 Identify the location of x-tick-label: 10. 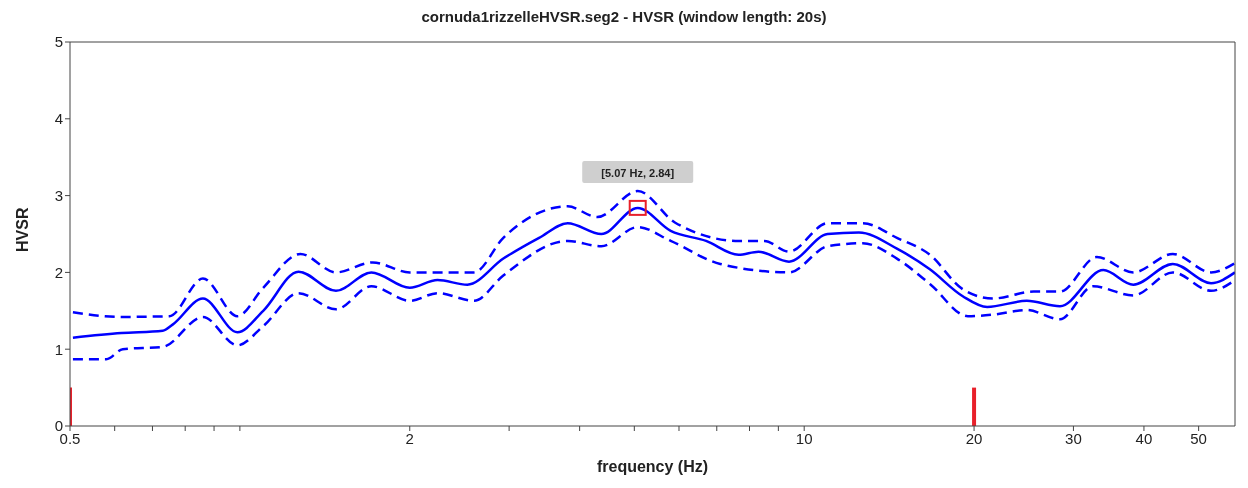
(804, 438).